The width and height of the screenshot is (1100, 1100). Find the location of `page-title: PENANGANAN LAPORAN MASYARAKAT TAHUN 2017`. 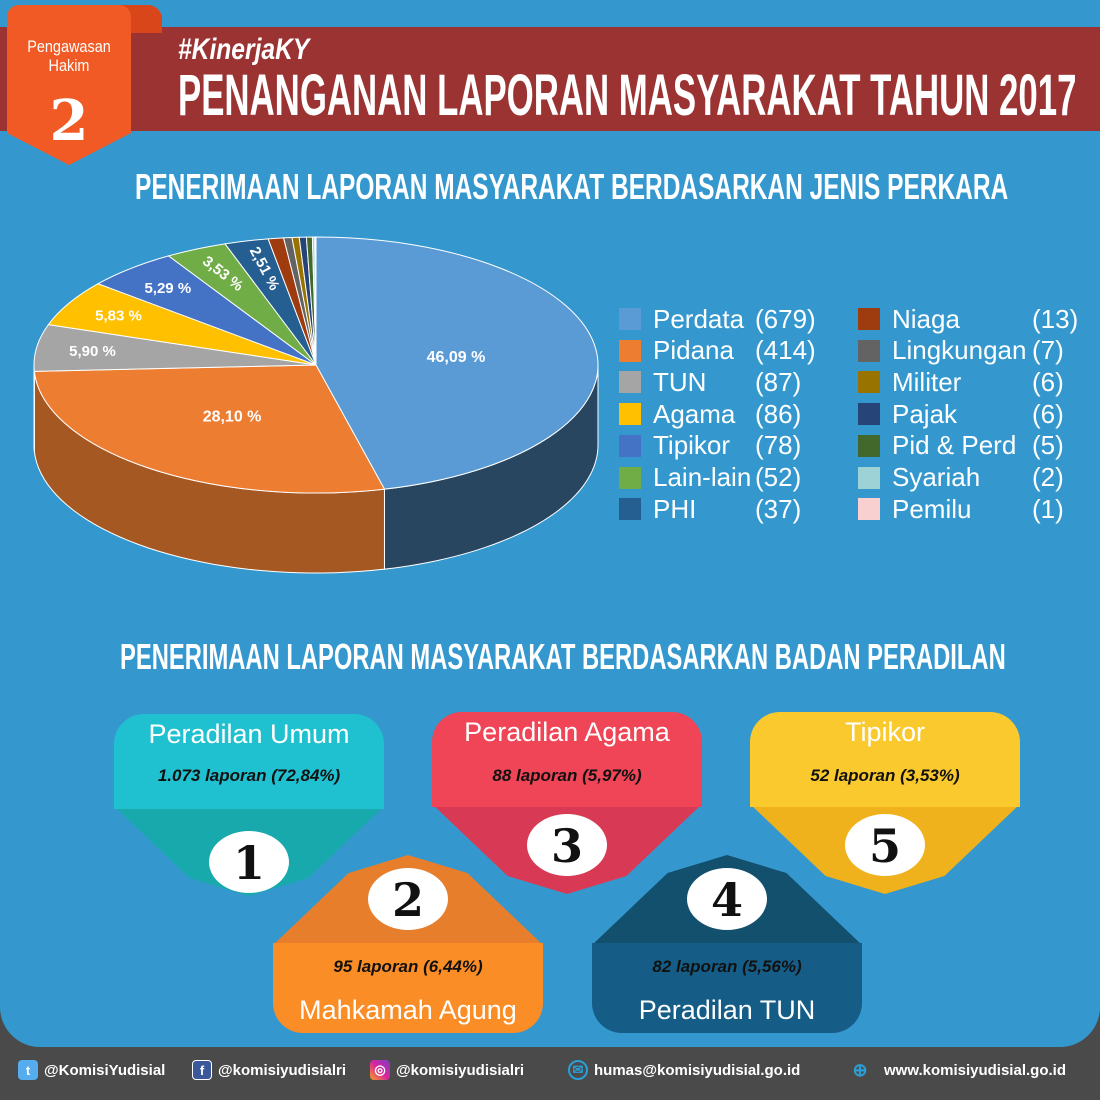

page-title: PENANGANAN LAPORAN MASYARAKAT TAHUN 2017 is located at coordinates (627, 95).